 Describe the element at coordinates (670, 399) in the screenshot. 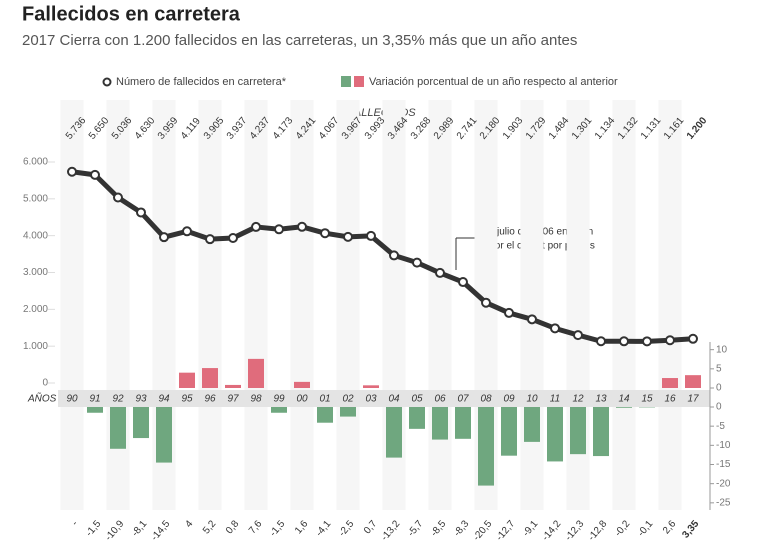

I see `x-tick-label: 16` at that location.